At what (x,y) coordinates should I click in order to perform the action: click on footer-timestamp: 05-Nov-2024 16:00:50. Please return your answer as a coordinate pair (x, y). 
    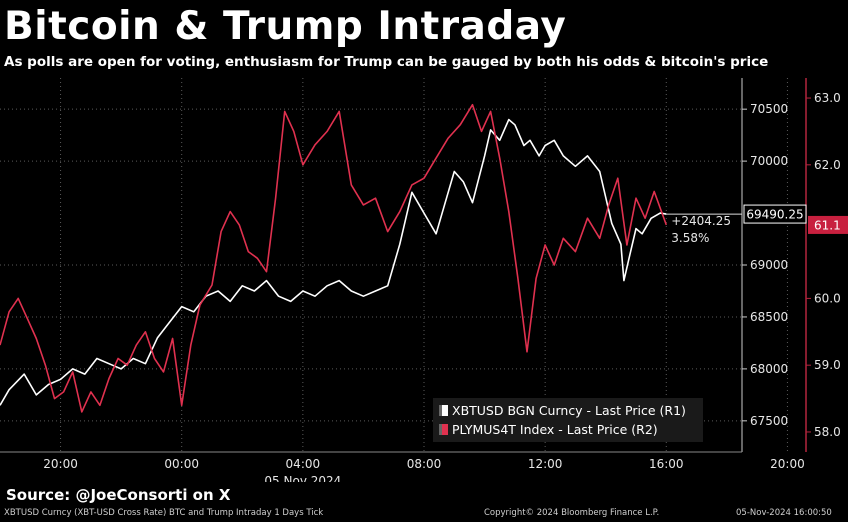
    Looking at the image, I should click on (784, 513).